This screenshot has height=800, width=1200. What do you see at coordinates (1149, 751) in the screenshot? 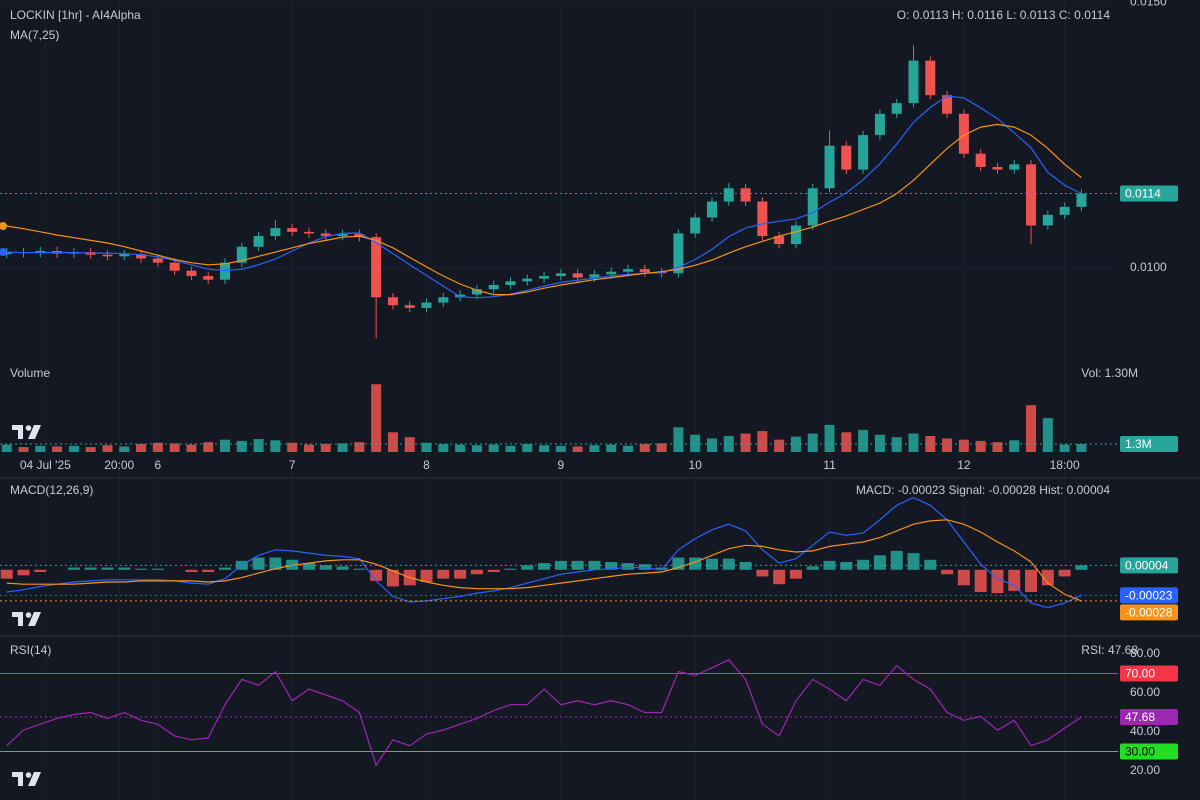
I see `band-tag-bg` at bounding box center [1149, 751].